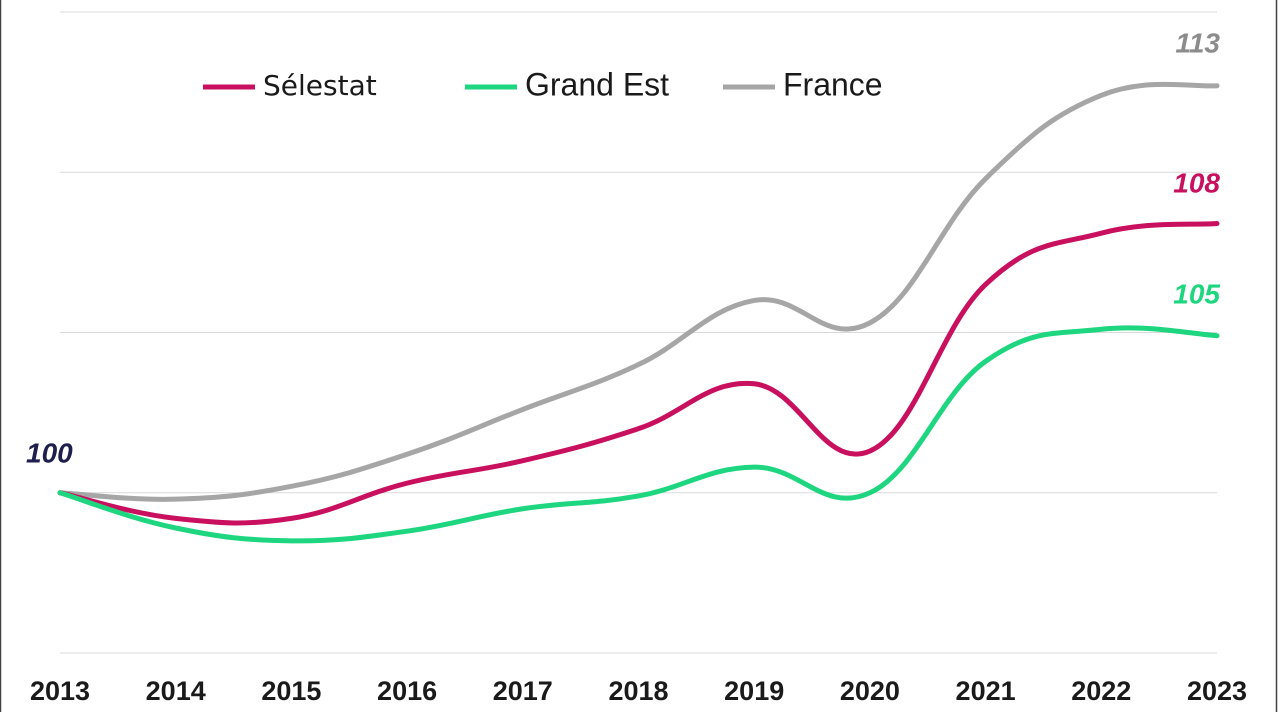 Image resolution: width=1278 pixels, height=712 pixels. I want to click on x-tick-label: 2015, so click(291, 691).